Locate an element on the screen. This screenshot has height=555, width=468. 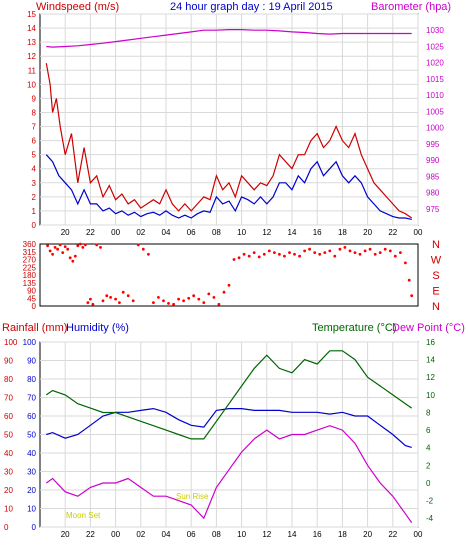
direction-tick-label: 180 is located at coordinates (30, 275).